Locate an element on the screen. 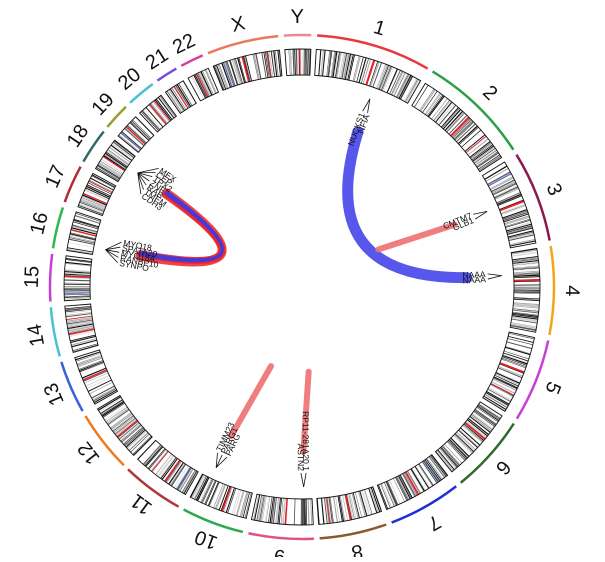  gene-label: NAAA is located at coordinates (474, 279).